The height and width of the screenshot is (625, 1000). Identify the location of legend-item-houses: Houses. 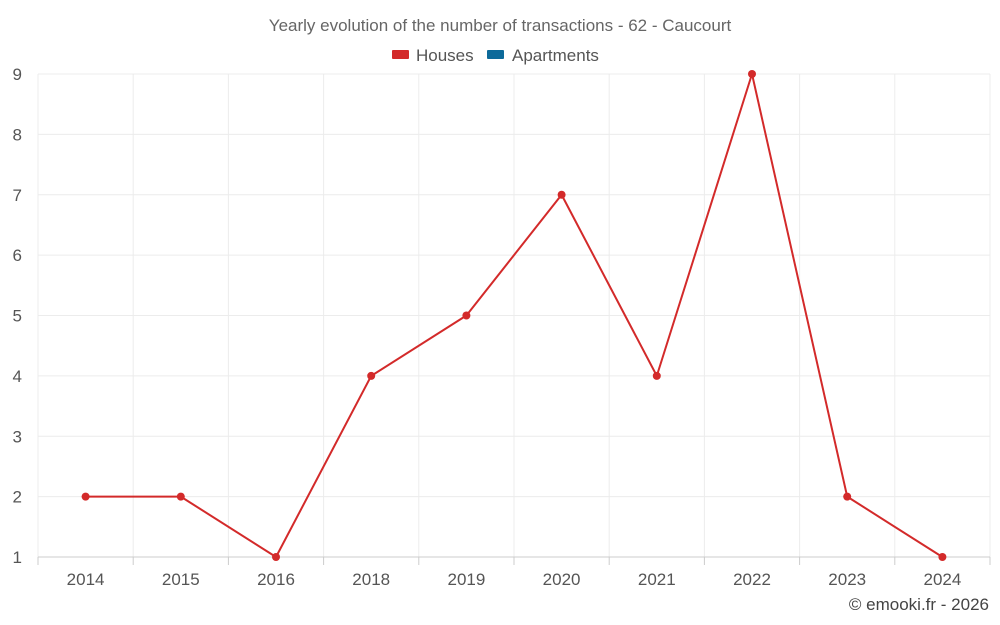
(433, 55).